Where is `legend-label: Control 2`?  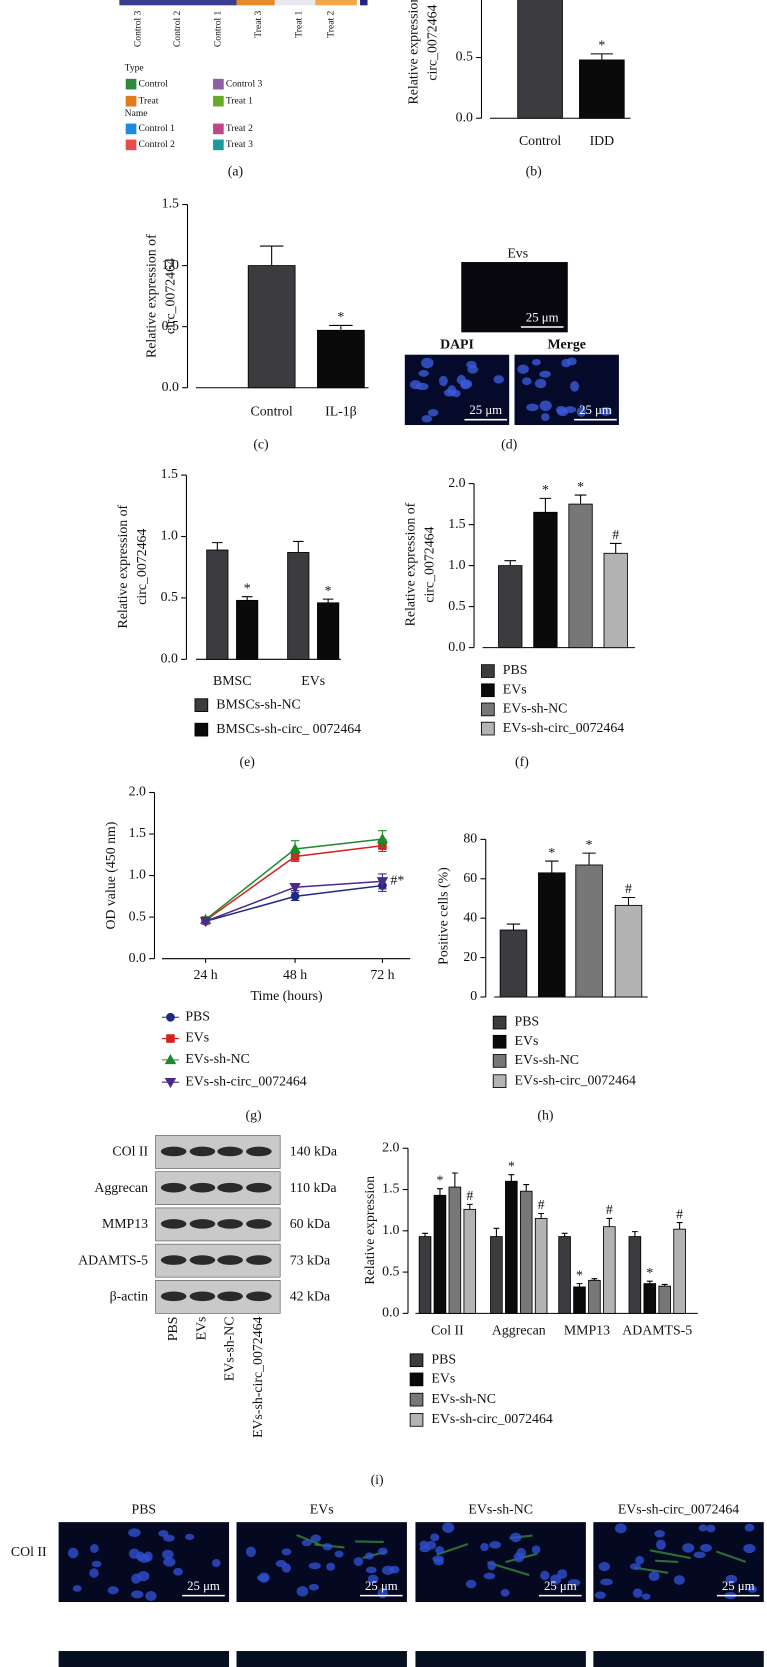 legend-label: Control 2 is located at coordinates (157, 144).